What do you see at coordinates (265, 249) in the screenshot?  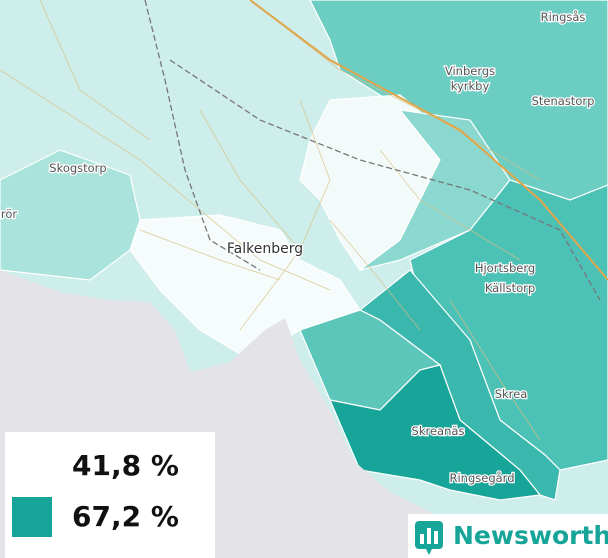 I see `place-label: Falkenberg` at bounding box center [265, 249].